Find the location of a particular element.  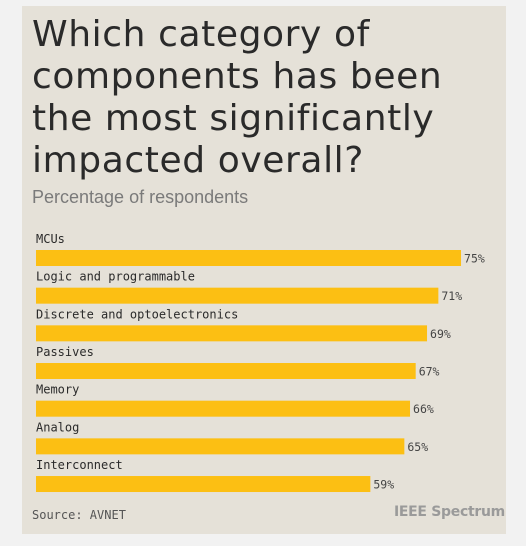

value-label: 67% is located at coordinates (429, 372).